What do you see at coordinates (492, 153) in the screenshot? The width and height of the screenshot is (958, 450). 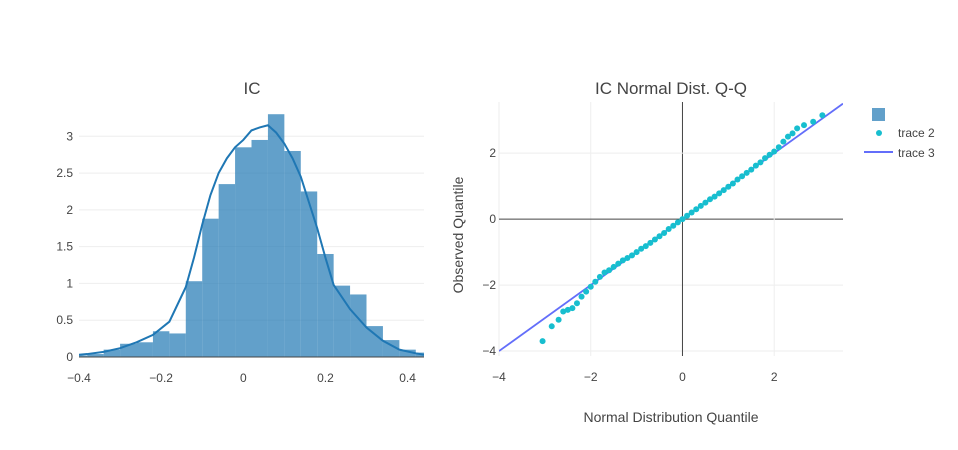 I see `qq-y-tick-label: 2` at bounding box center [492, 153].